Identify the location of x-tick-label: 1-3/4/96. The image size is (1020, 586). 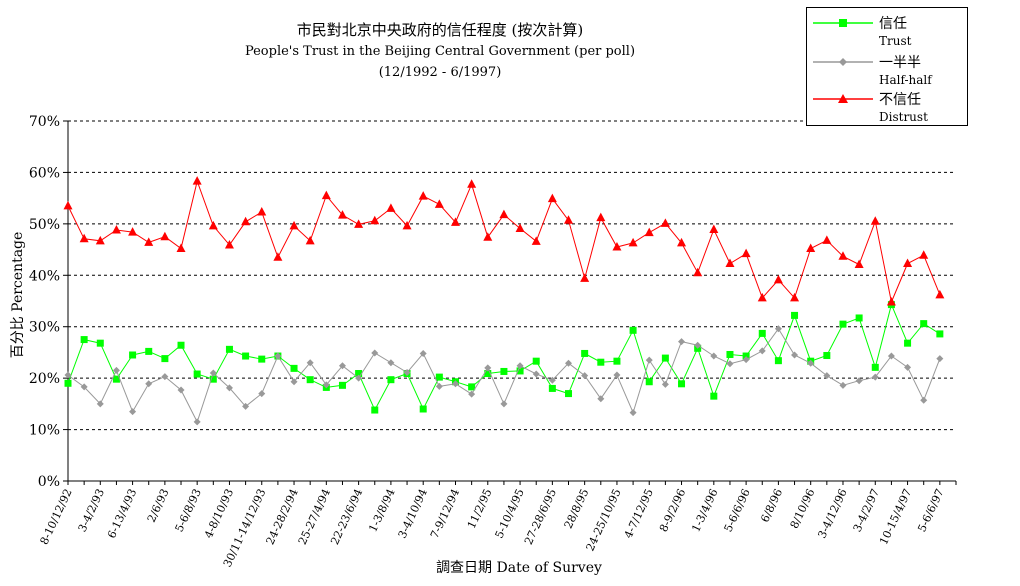
(704, 510).